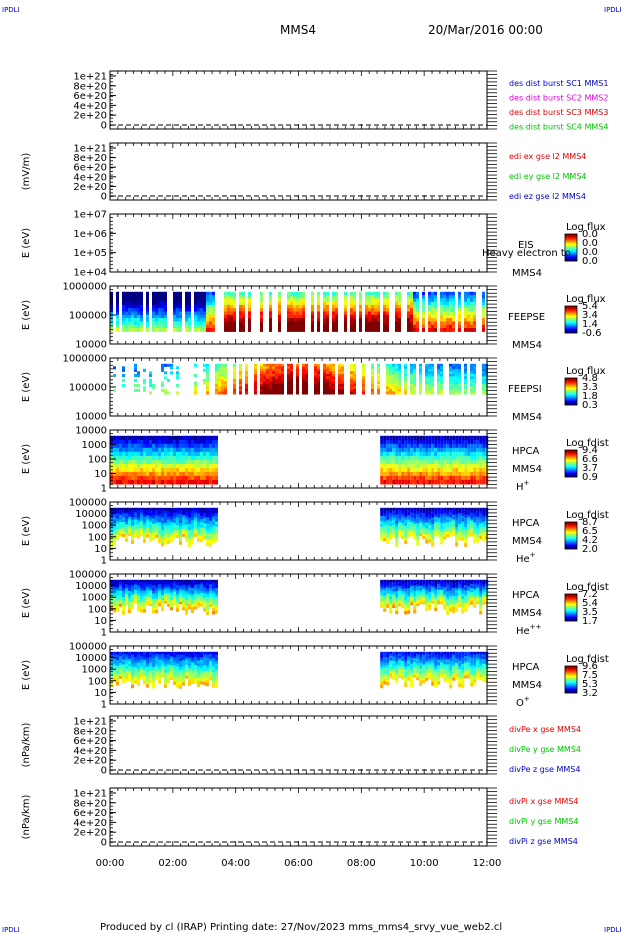 The width and height of the screenshot is (630, 934). What do you see at coordinates (590, 261) in the screenshot?
I see `colorbar-tick-label: 0.0` at bounding box center [590, 261].